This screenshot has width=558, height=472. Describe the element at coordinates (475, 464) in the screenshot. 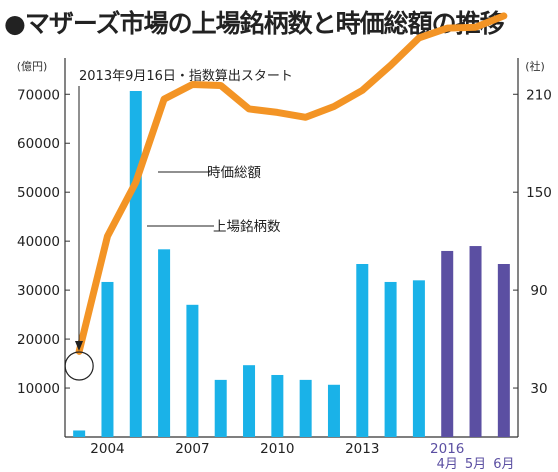

I see `month-label: 5月` at that location.